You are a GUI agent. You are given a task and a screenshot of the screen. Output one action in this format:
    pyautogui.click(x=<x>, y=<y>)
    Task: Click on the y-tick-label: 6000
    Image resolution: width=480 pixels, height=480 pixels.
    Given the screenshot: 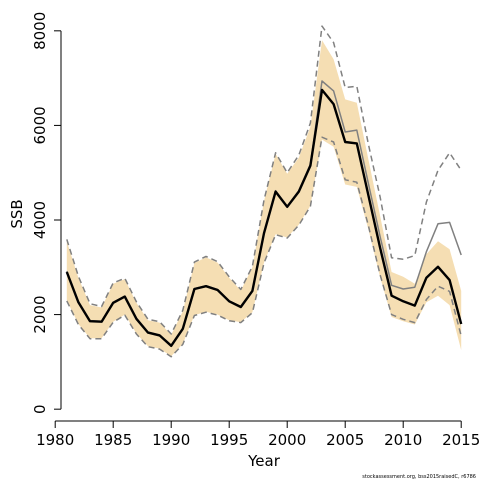 What is the action you would take?
    pyautogui.click(x=40, y=125)
    